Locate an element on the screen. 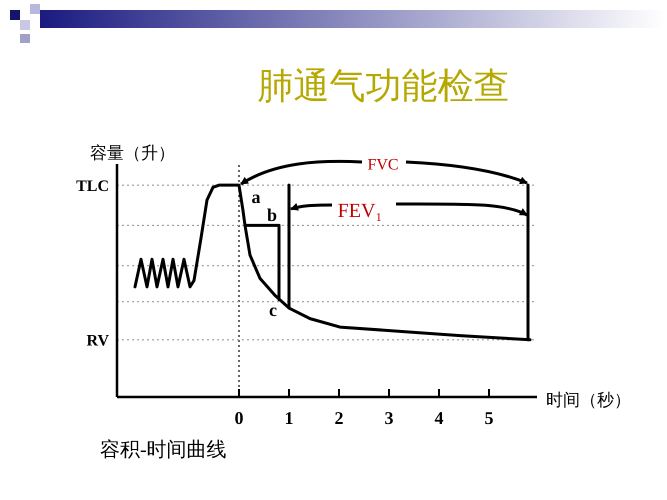  x-tick-label: 2 is located at coordinates (339, 418).